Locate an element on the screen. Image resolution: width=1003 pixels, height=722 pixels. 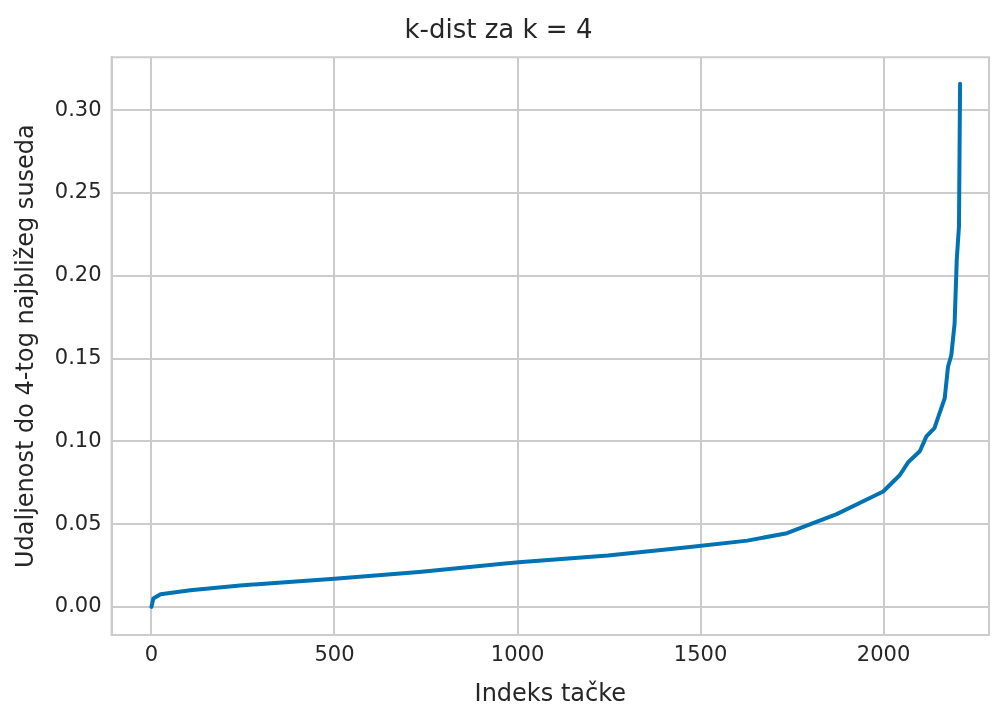
y-tick-label: 0.25 is located at coordinates (78, 191).